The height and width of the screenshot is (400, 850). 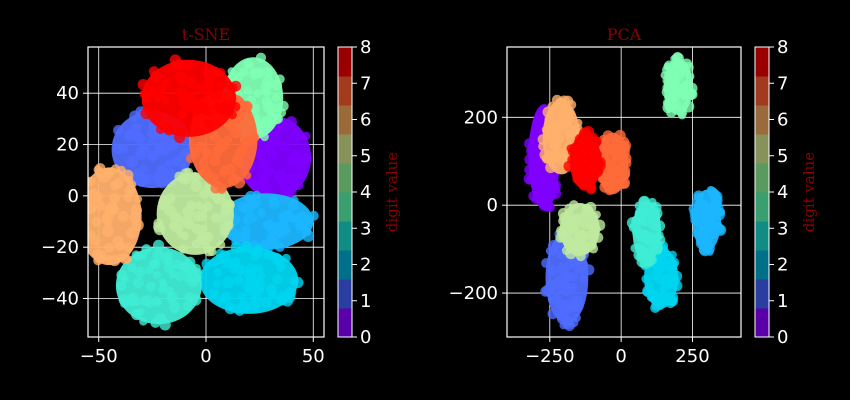 I want to click on tsne-colorbar-tick-label: 8, so click(x=365, y=47).